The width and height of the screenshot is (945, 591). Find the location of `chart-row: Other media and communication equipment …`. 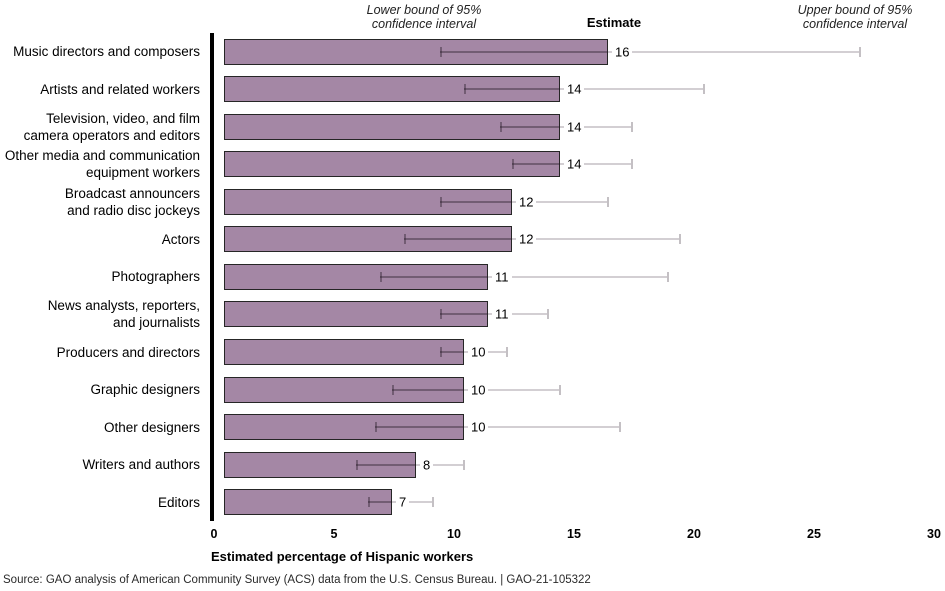

chart-row: Other media and communication equipment … is located at coordinates (472, 165).